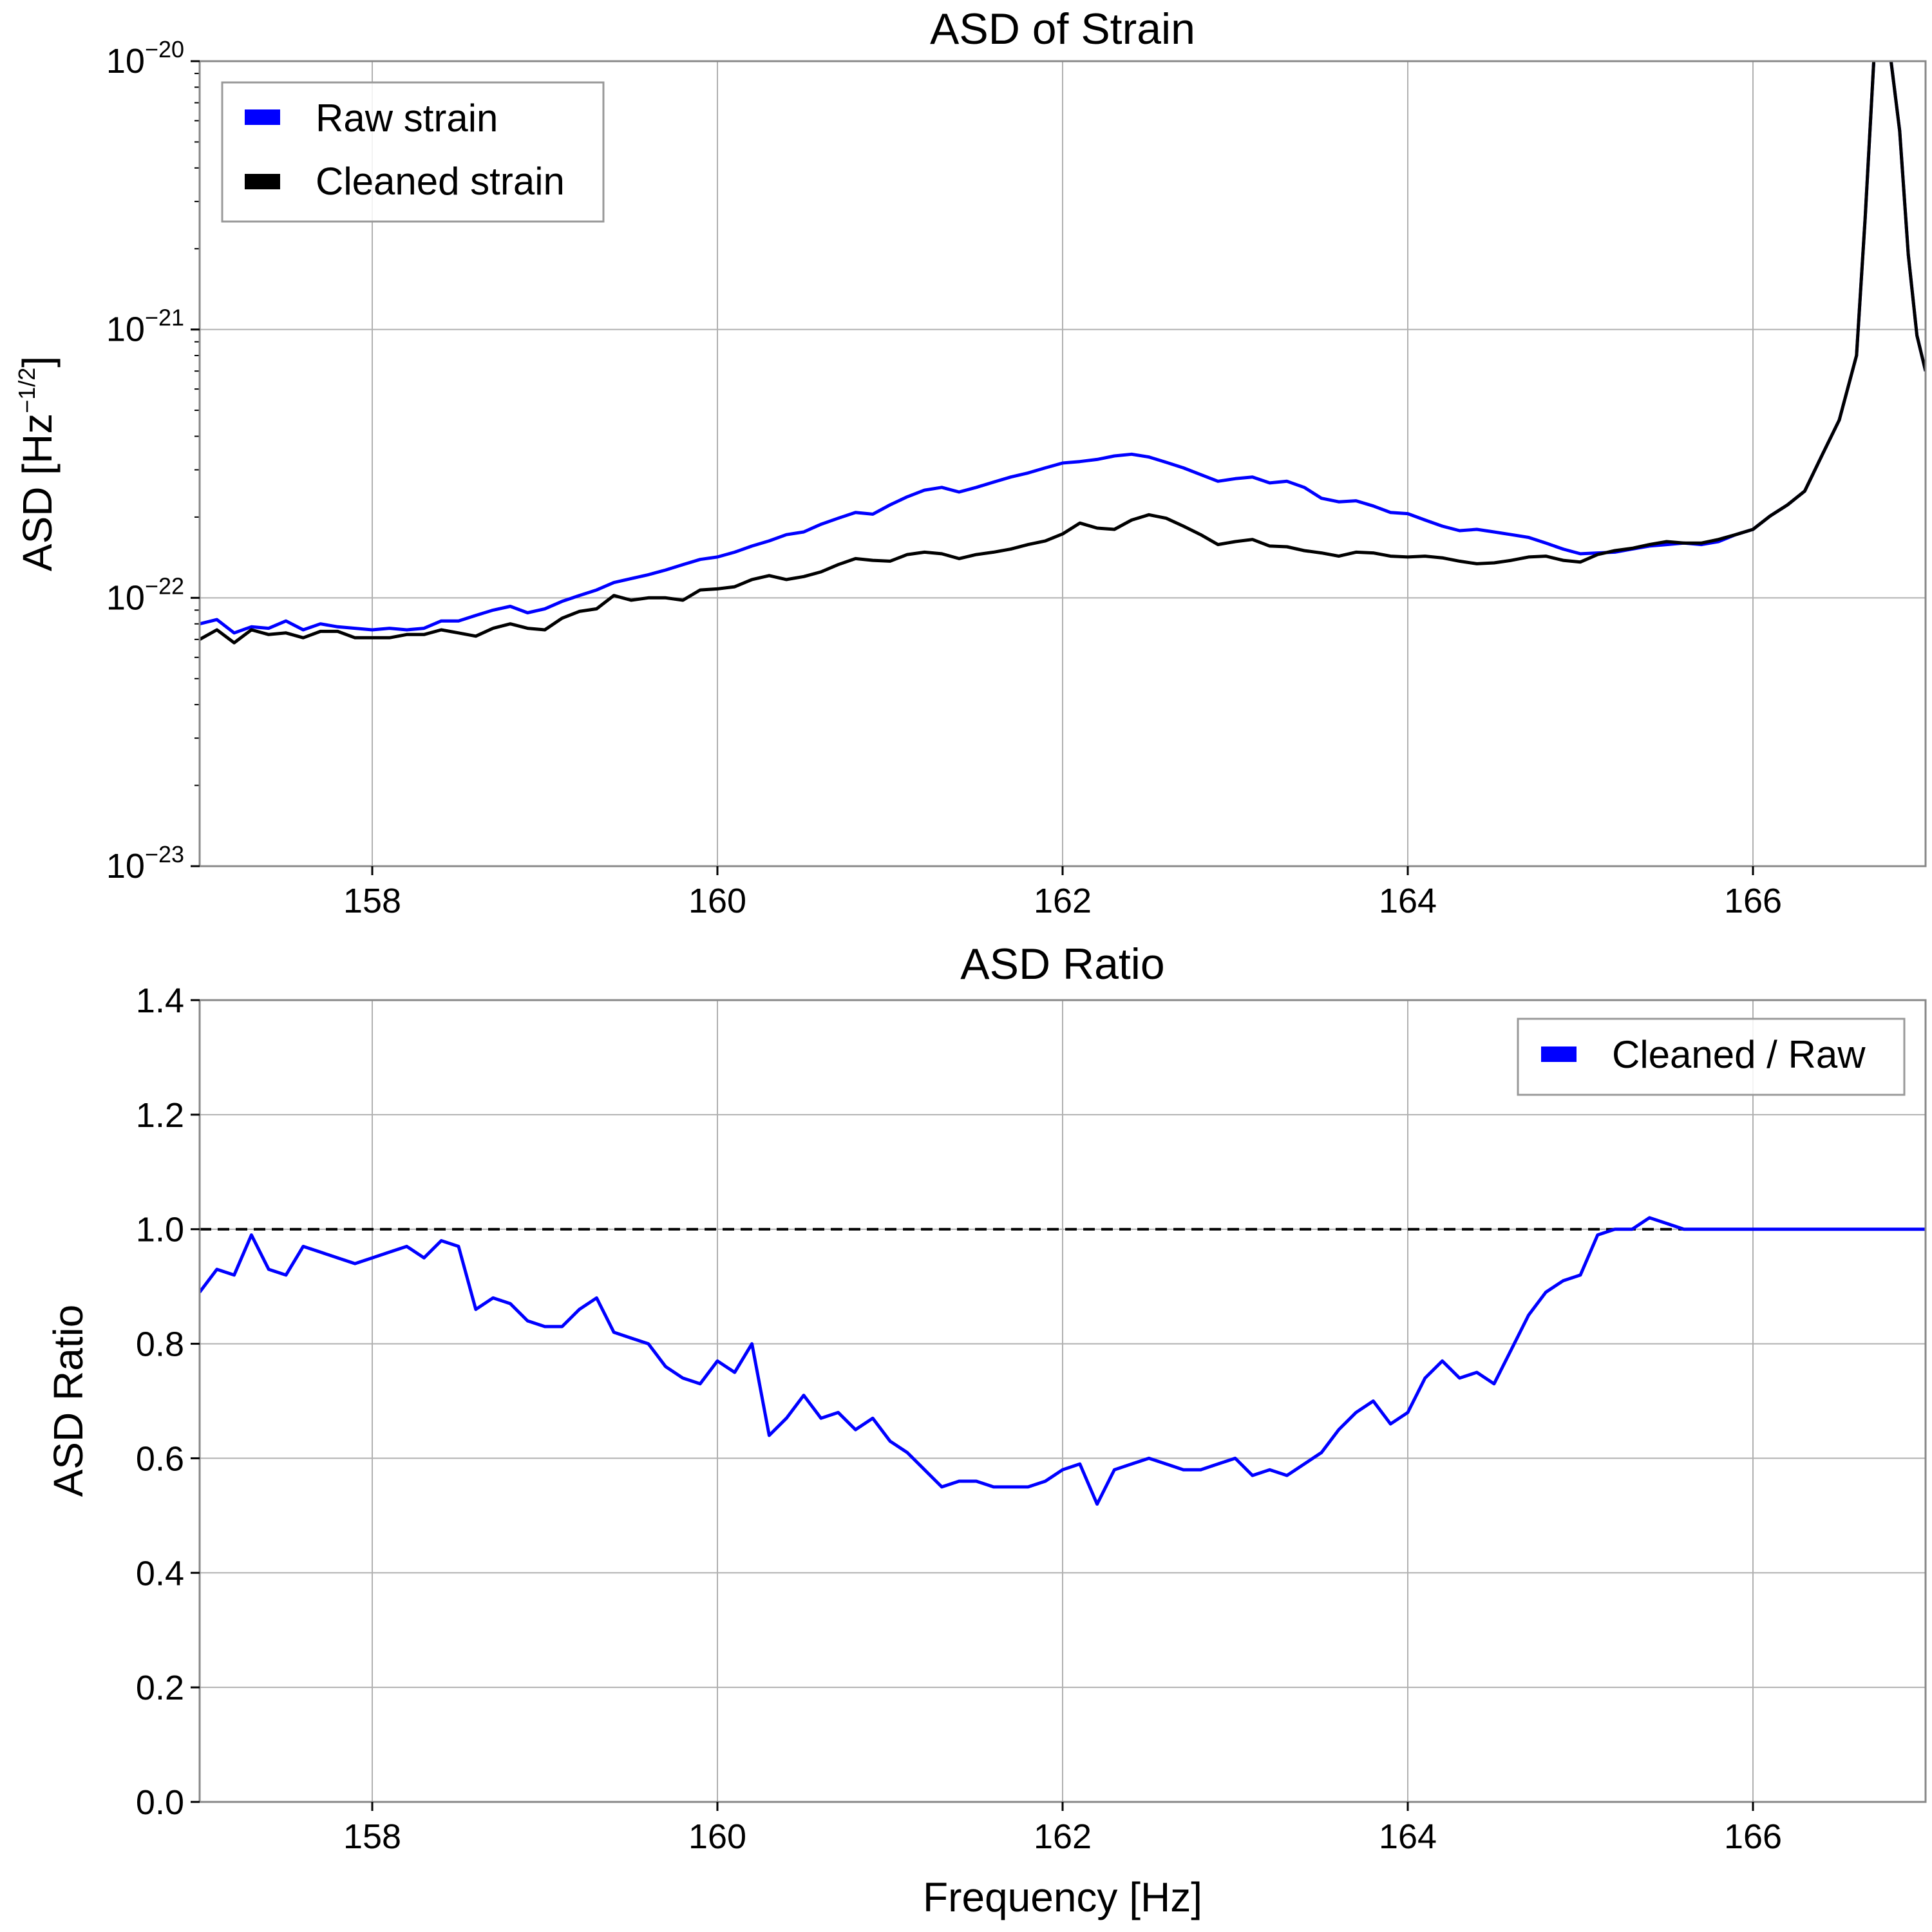 The image size is (1932, 1932). Describe the element at coordinates (160, 1230) in the screenshot. I see `y-tick-label: 1.0` at that location.